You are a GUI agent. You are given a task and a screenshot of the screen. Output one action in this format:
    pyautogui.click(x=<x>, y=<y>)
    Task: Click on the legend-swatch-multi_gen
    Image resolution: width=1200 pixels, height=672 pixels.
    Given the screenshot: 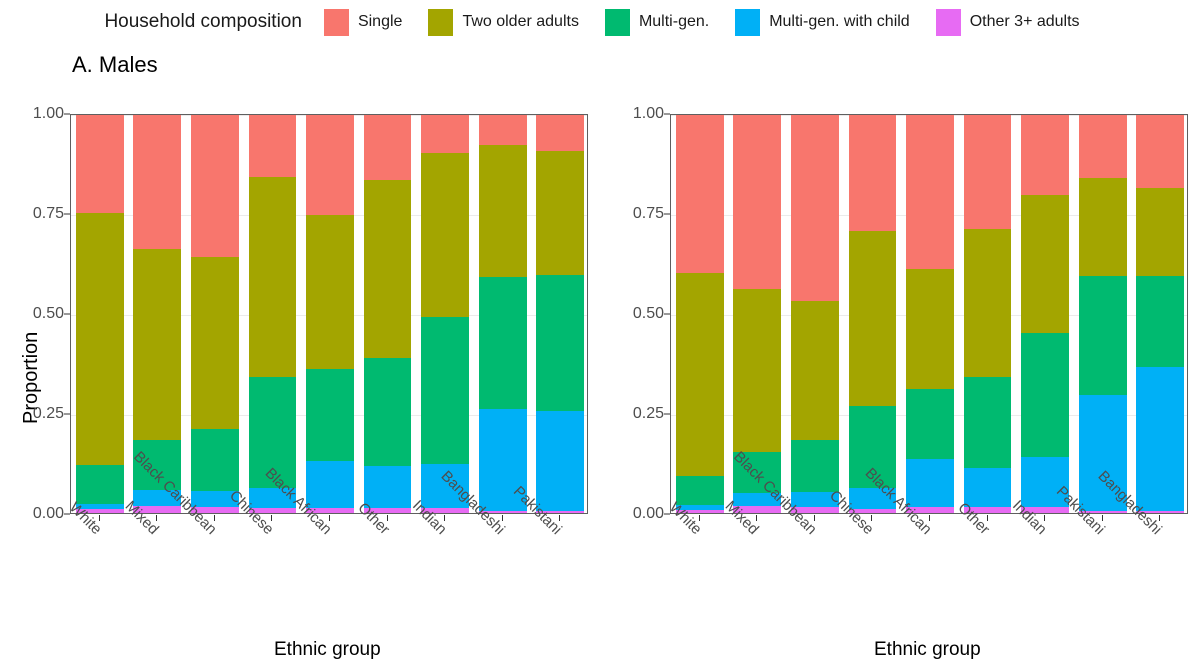 What is the action you would take?
    pyautogui.click(x=617, y=22)
    